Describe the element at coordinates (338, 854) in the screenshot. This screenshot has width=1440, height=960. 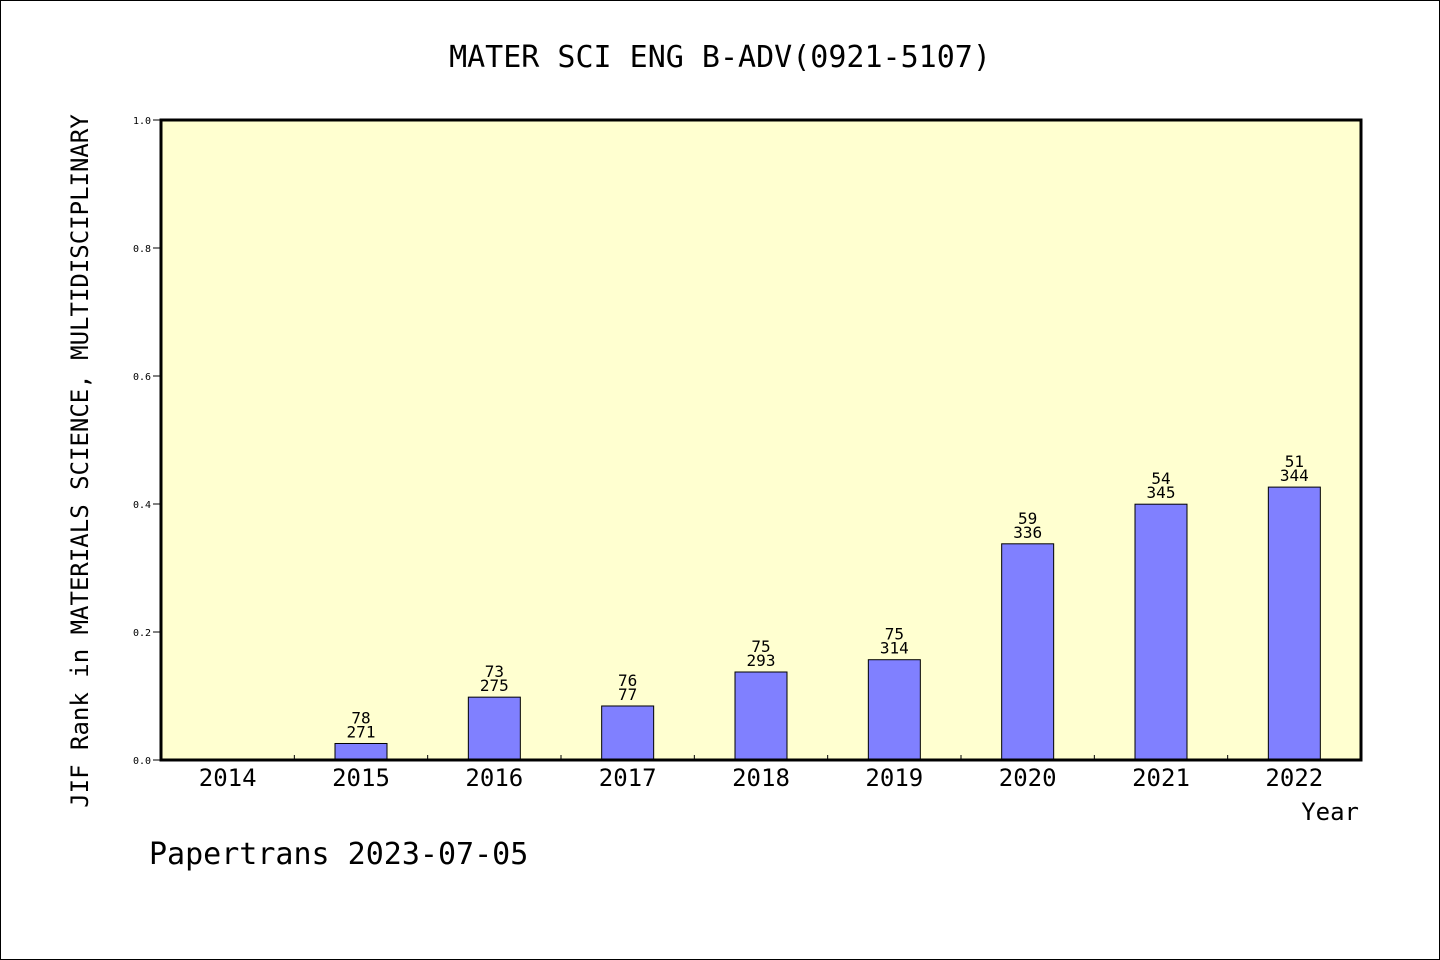
I see `footer-credit: Papertrans 2023-07-05` at that location.